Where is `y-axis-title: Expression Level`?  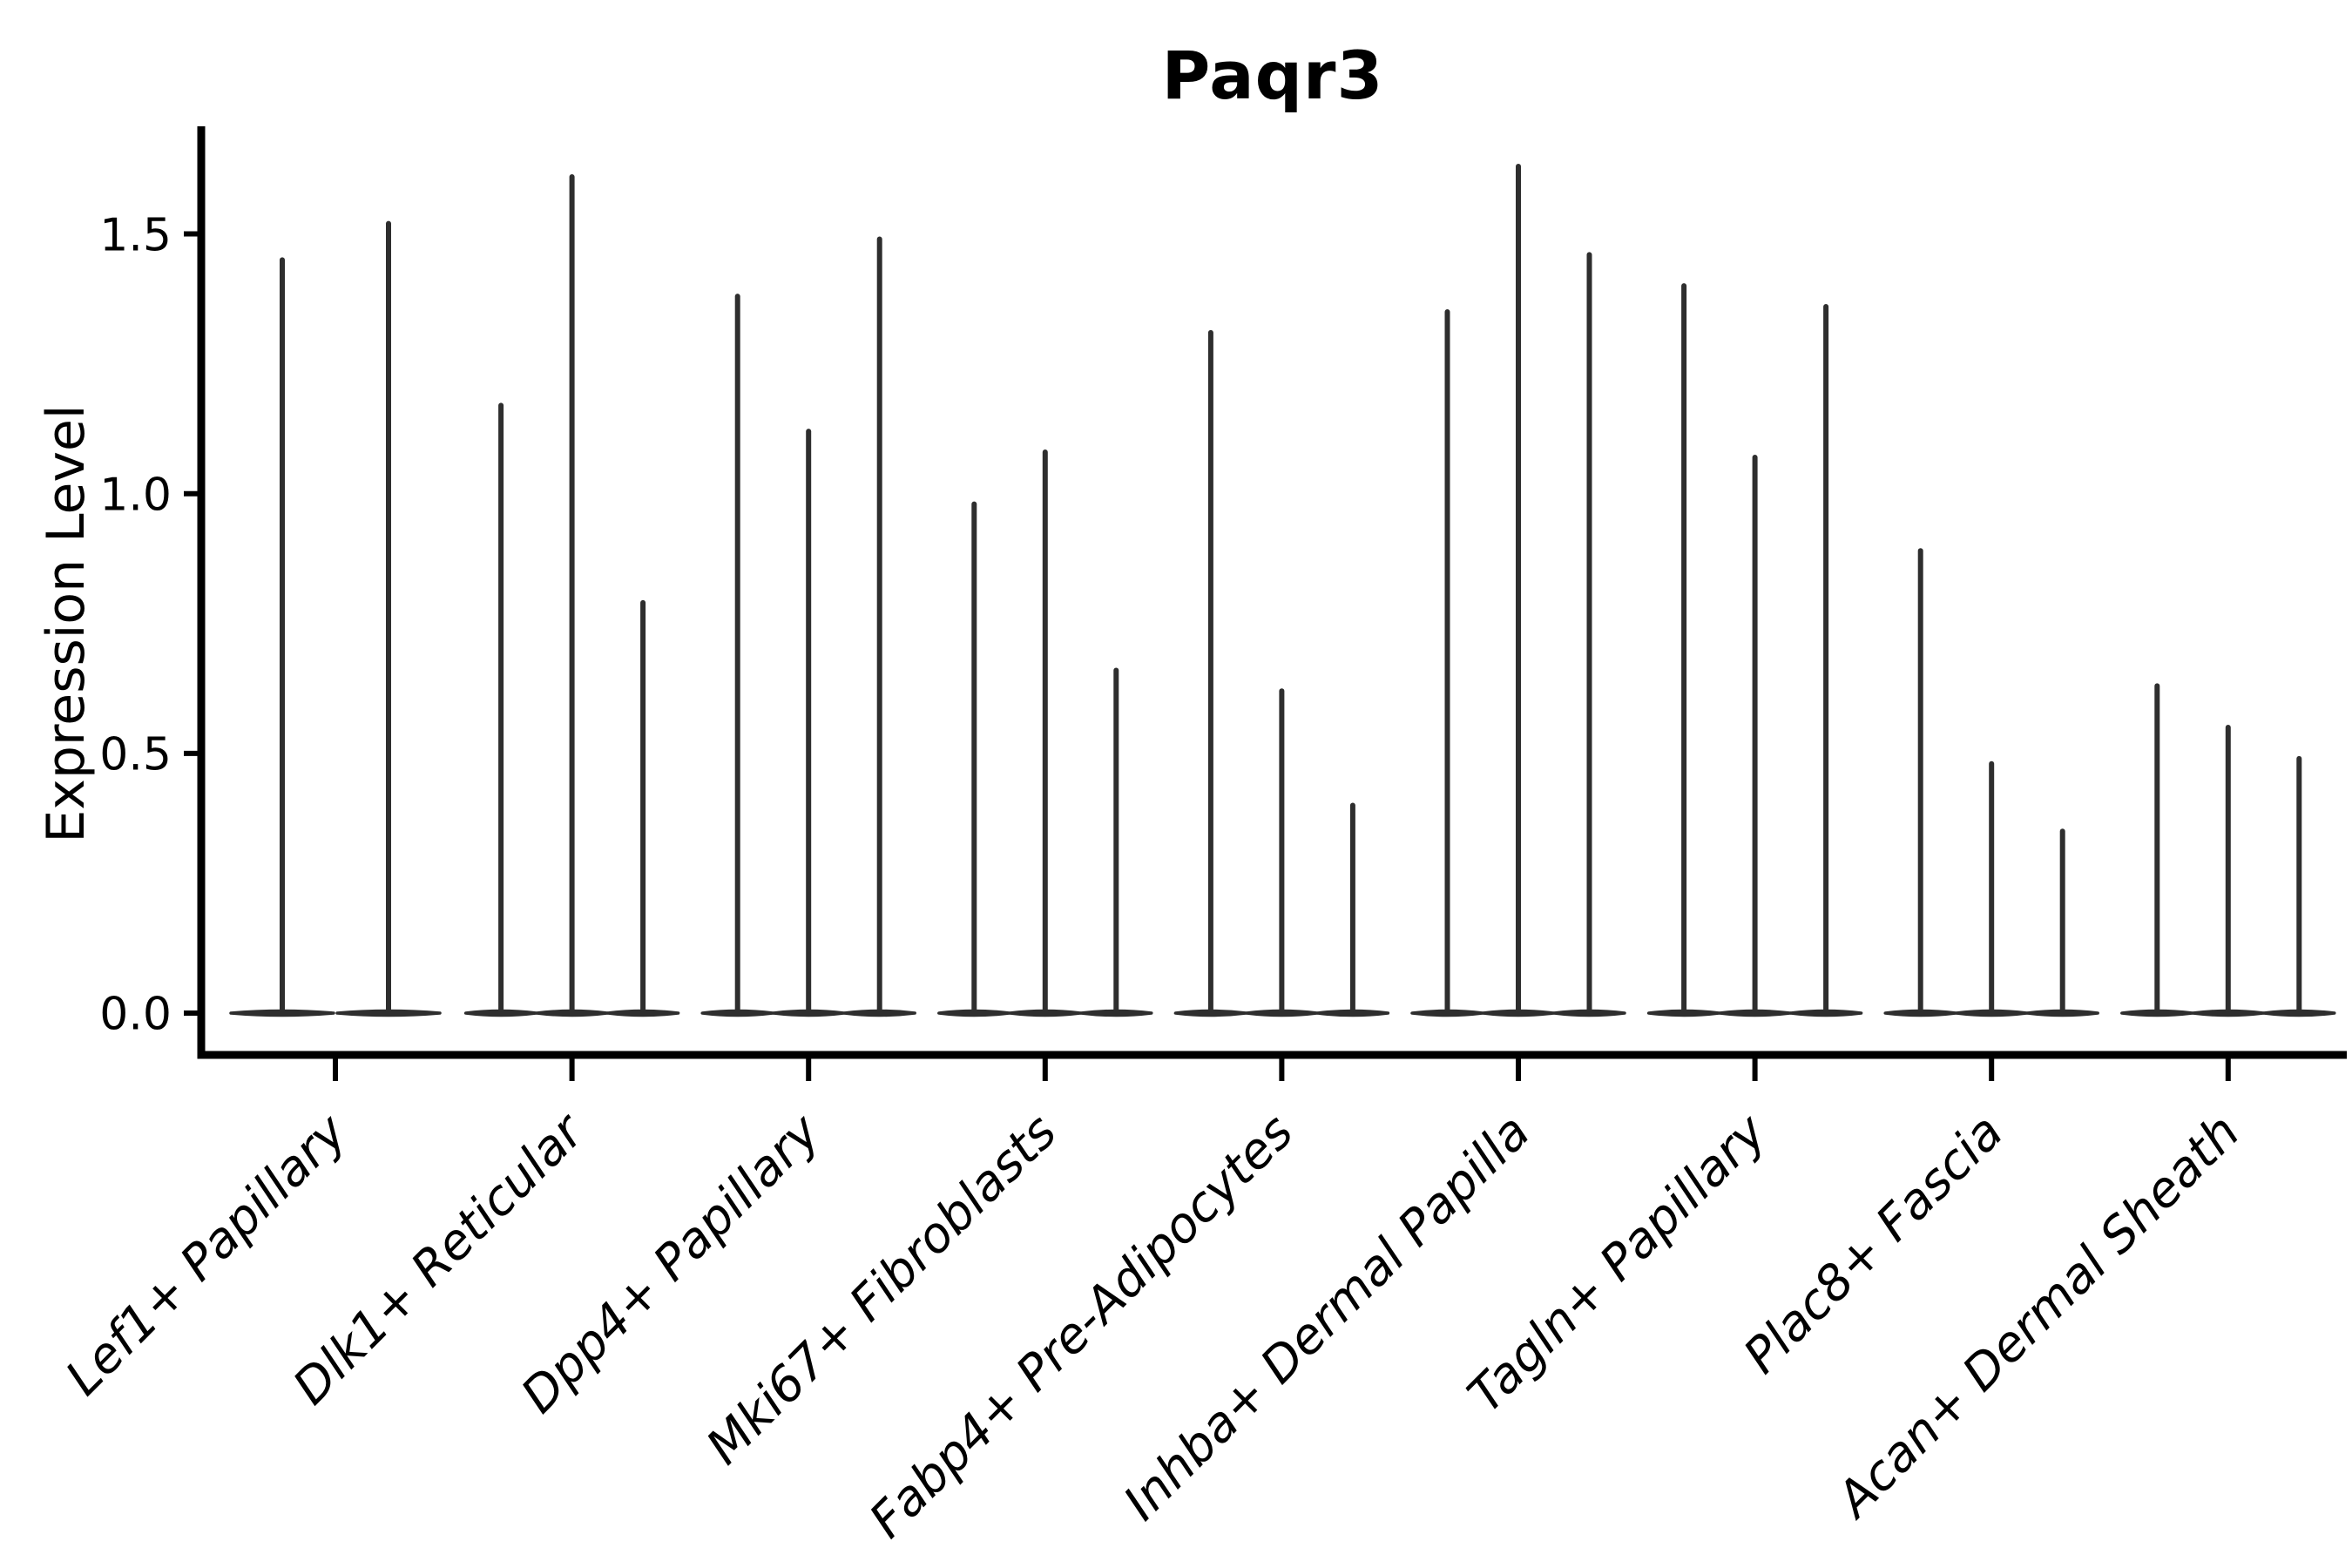 y-axis-title: Expression Level is located at coordinates (66, 623).